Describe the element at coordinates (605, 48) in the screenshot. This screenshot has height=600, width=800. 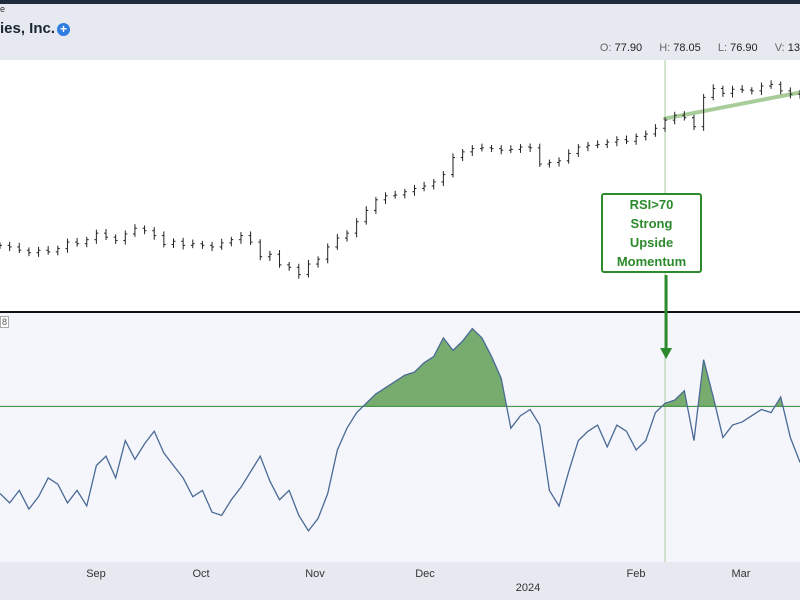
I see `open-key: O:` at that location.